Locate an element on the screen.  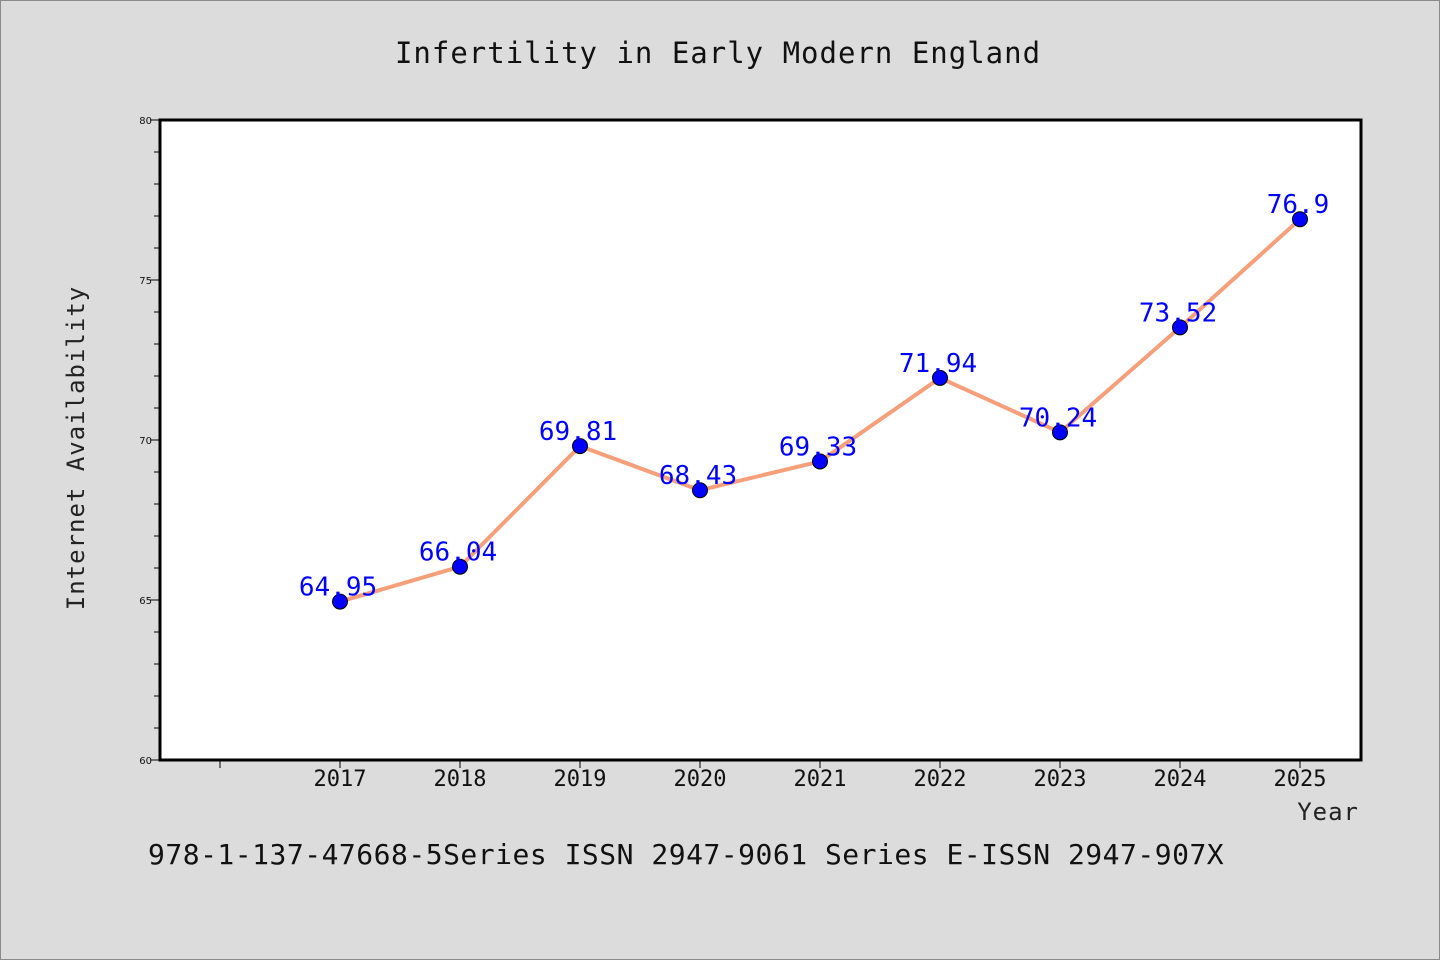
x-tick-label: 2021 is located at coordinates (820, 779).